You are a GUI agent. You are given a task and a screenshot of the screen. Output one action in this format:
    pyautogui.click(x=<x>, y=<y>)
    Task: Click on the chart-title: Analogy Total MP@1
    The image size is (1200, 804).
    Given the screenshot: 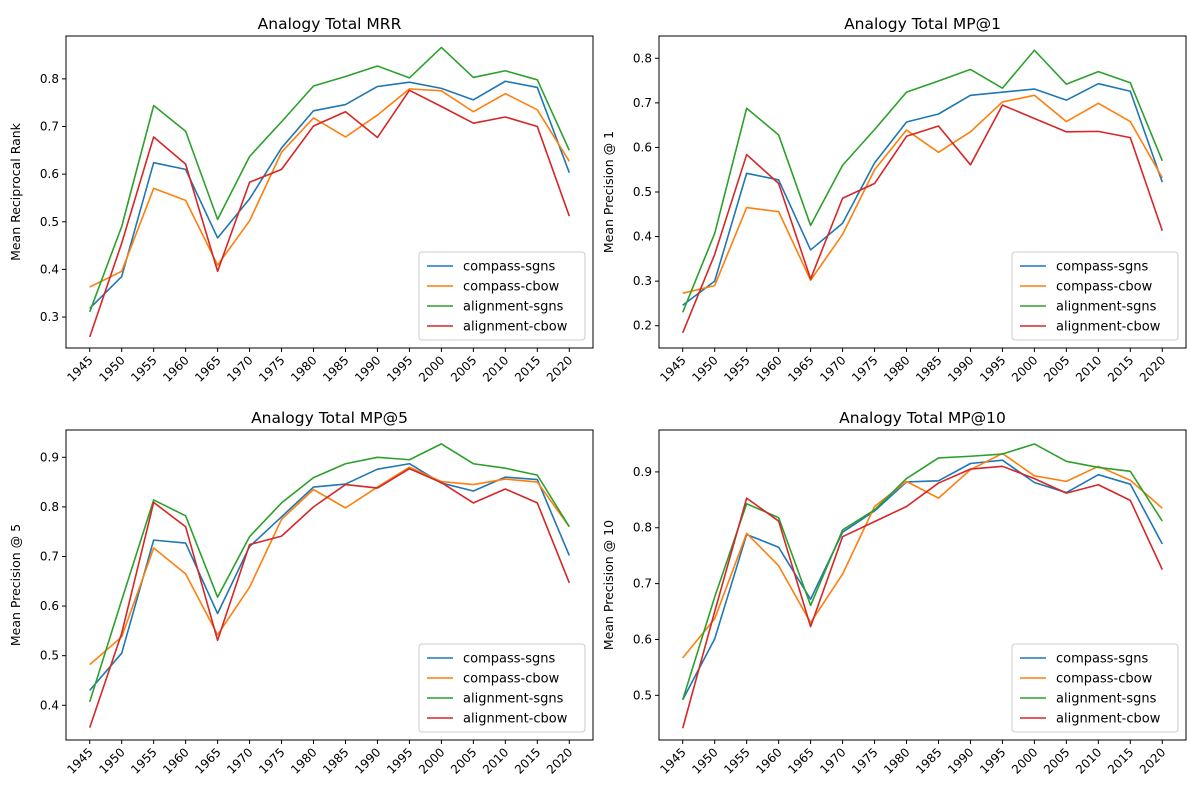 What is the action you would take?
    pyautogui.click(x=922, y=24)
    